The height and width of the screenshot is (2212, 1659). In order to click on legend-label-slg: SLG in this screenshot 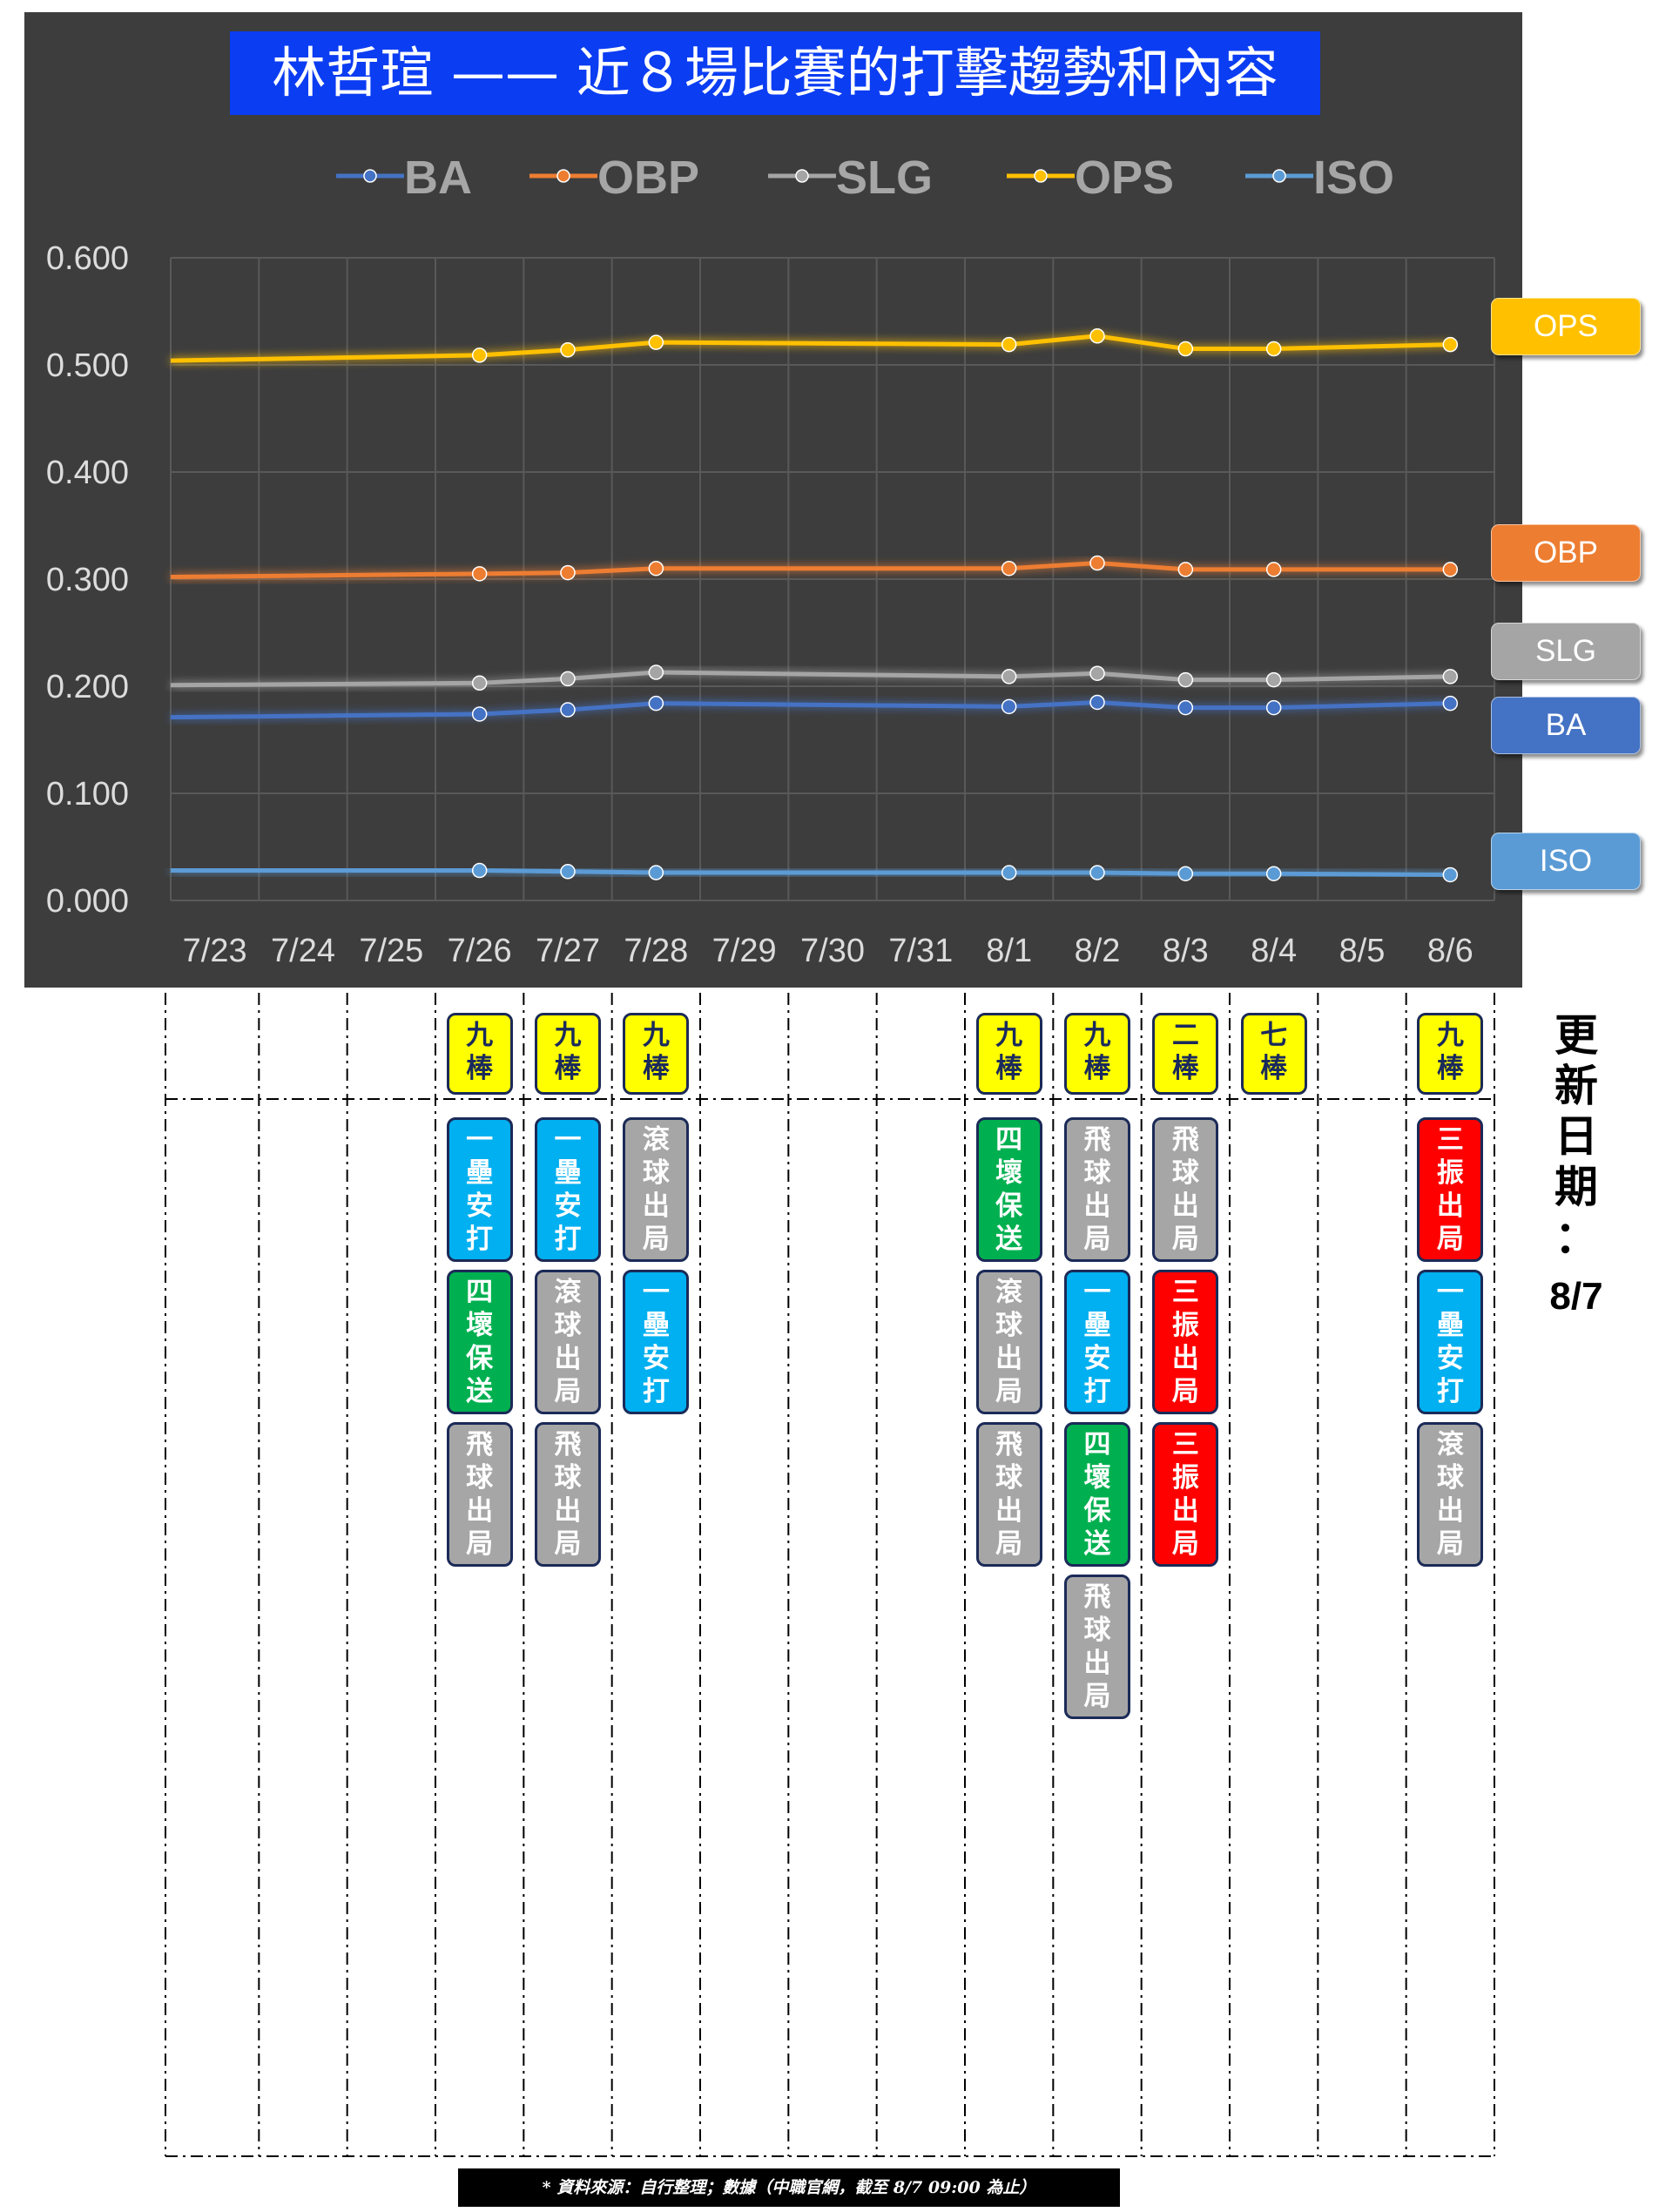, I will do `click(885, 178)`.